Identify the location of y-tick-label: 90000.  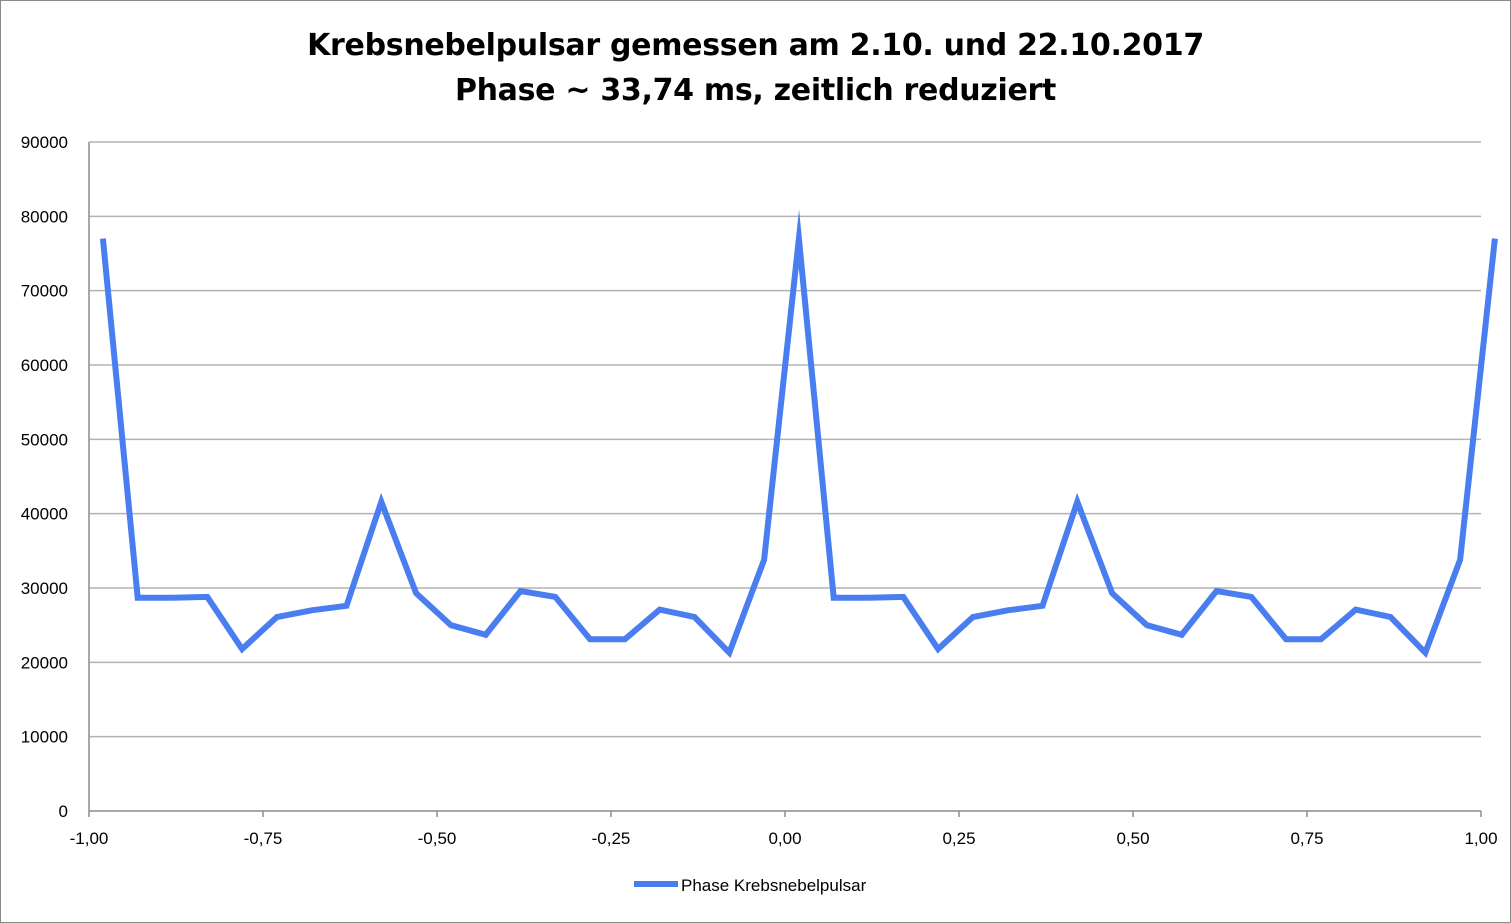
(44, 142).